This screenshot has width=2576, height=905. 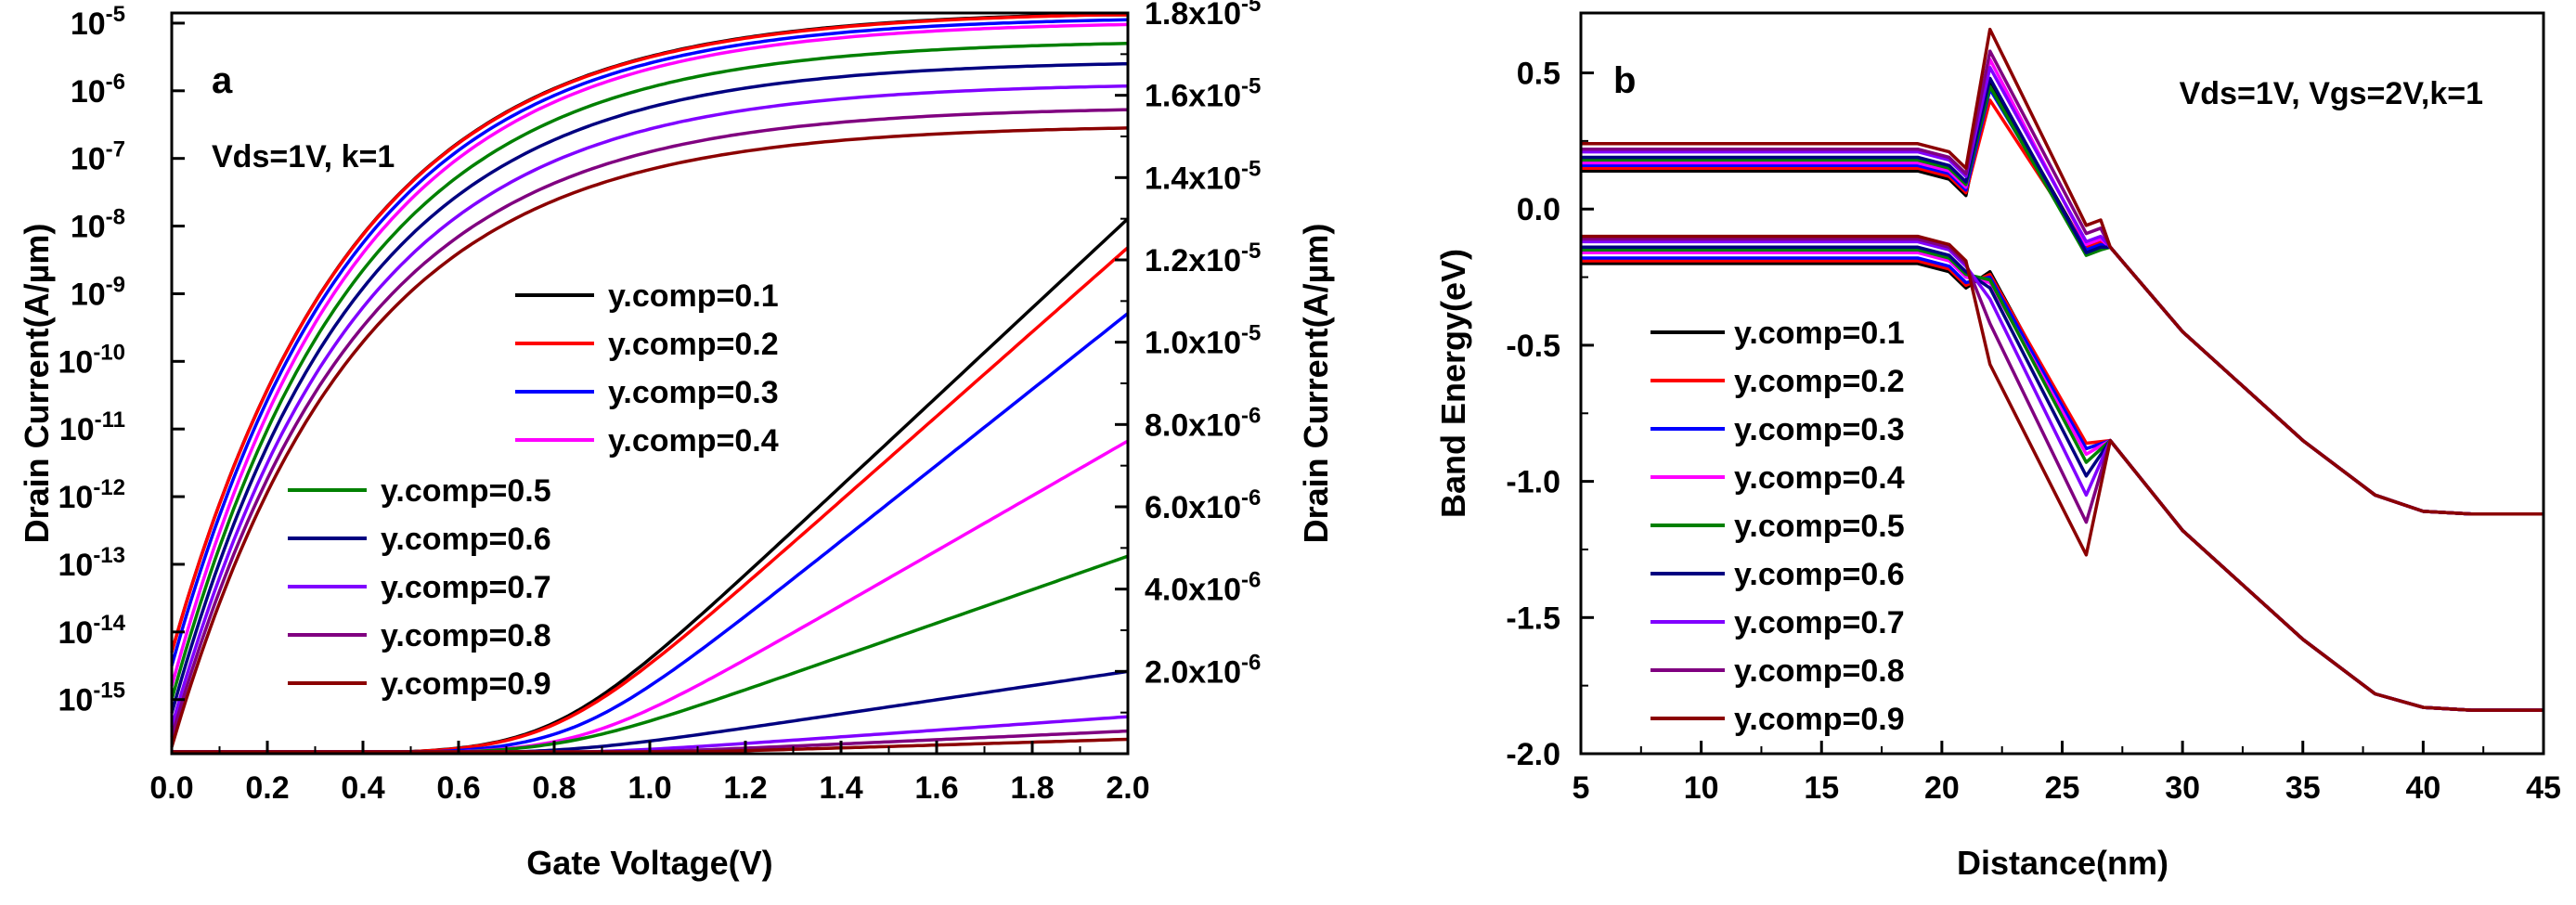 What do you see at coordinates (222, 81) in the screenshot?
I see `panel-a-letter: a` at bounding box center [222, 81].